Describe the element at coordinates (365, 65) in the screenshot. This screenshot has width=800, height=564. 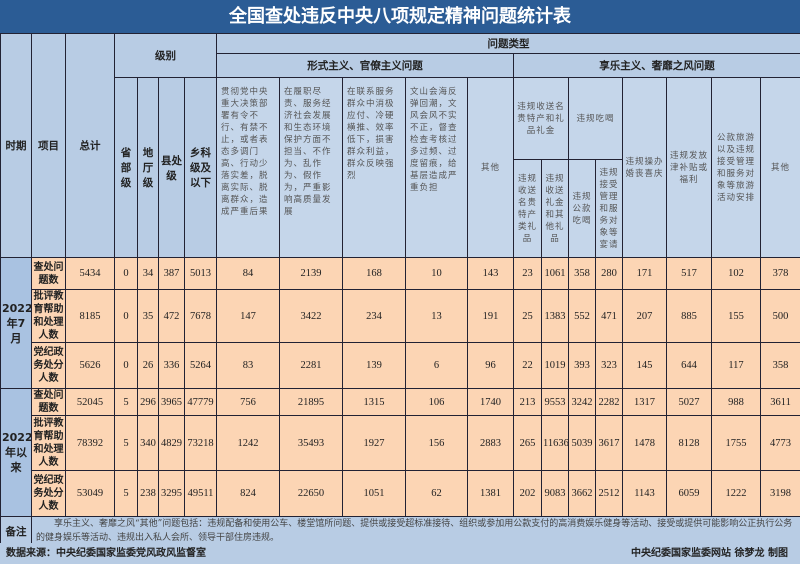
I see `header-formalism: 形式主义、官僚主义问题` at that location.